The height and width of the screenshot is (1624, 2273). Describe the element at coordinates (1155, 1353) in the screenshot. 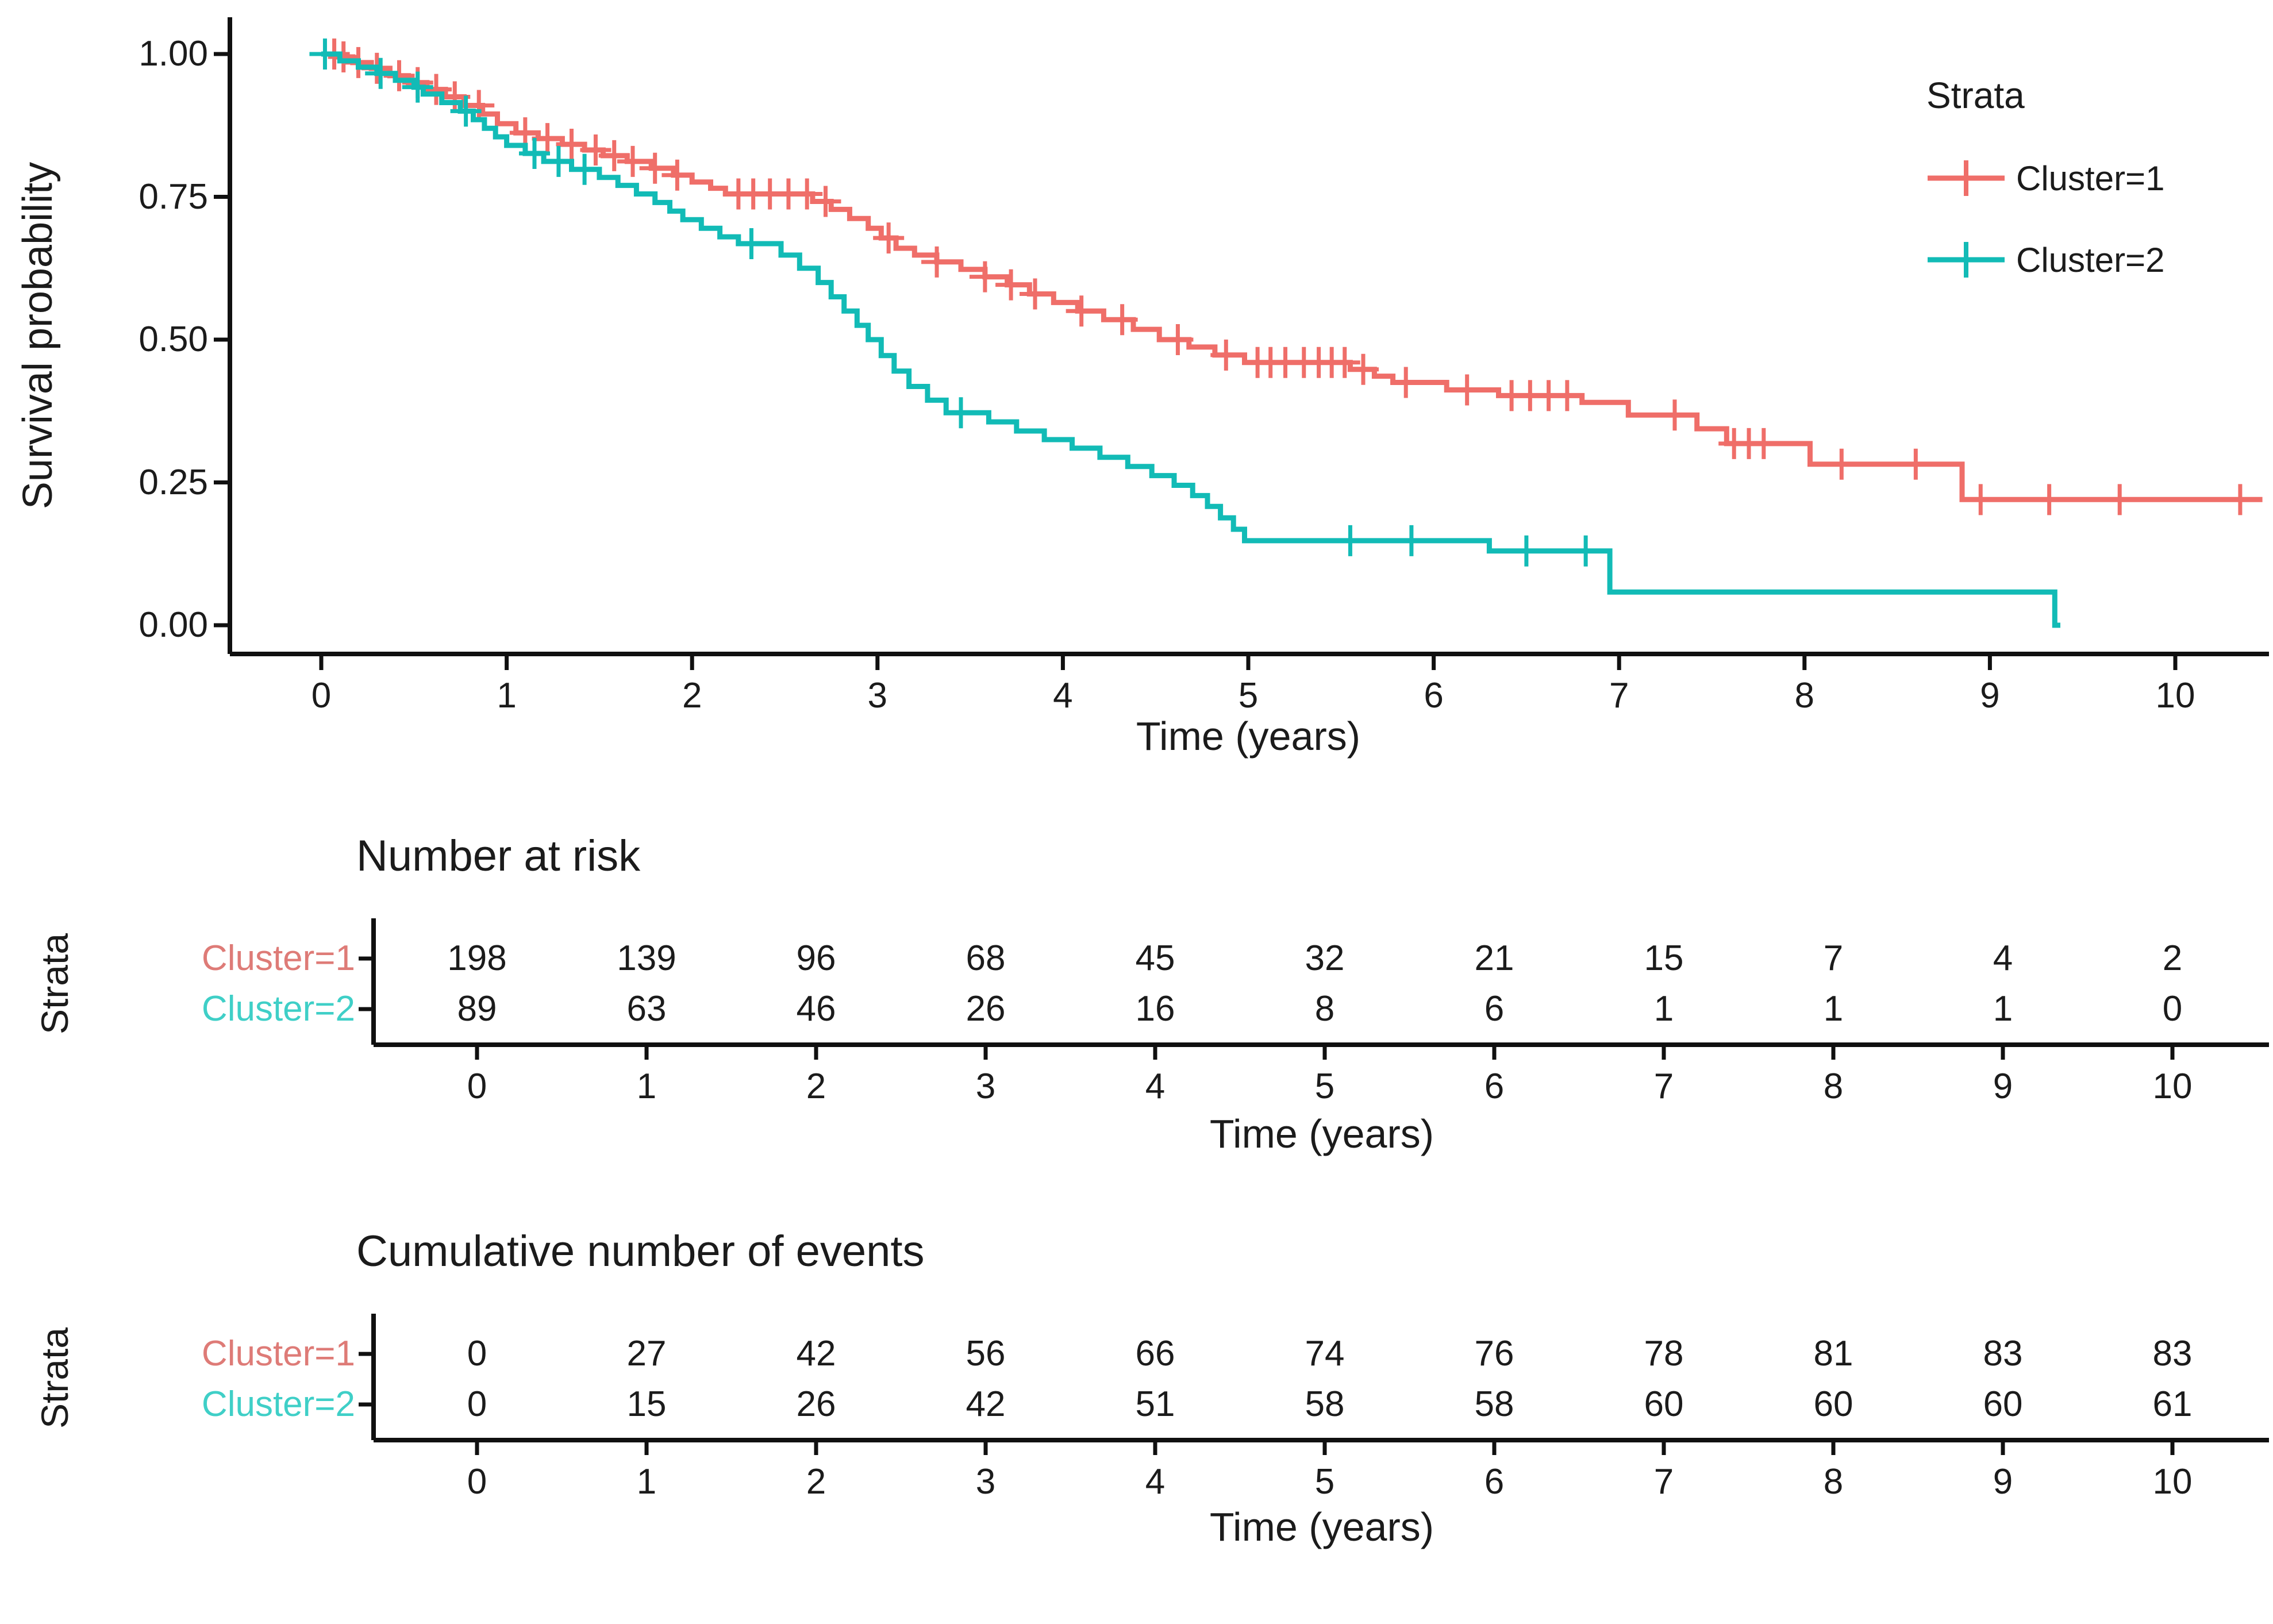

I see `table-cell: 66` at that location.